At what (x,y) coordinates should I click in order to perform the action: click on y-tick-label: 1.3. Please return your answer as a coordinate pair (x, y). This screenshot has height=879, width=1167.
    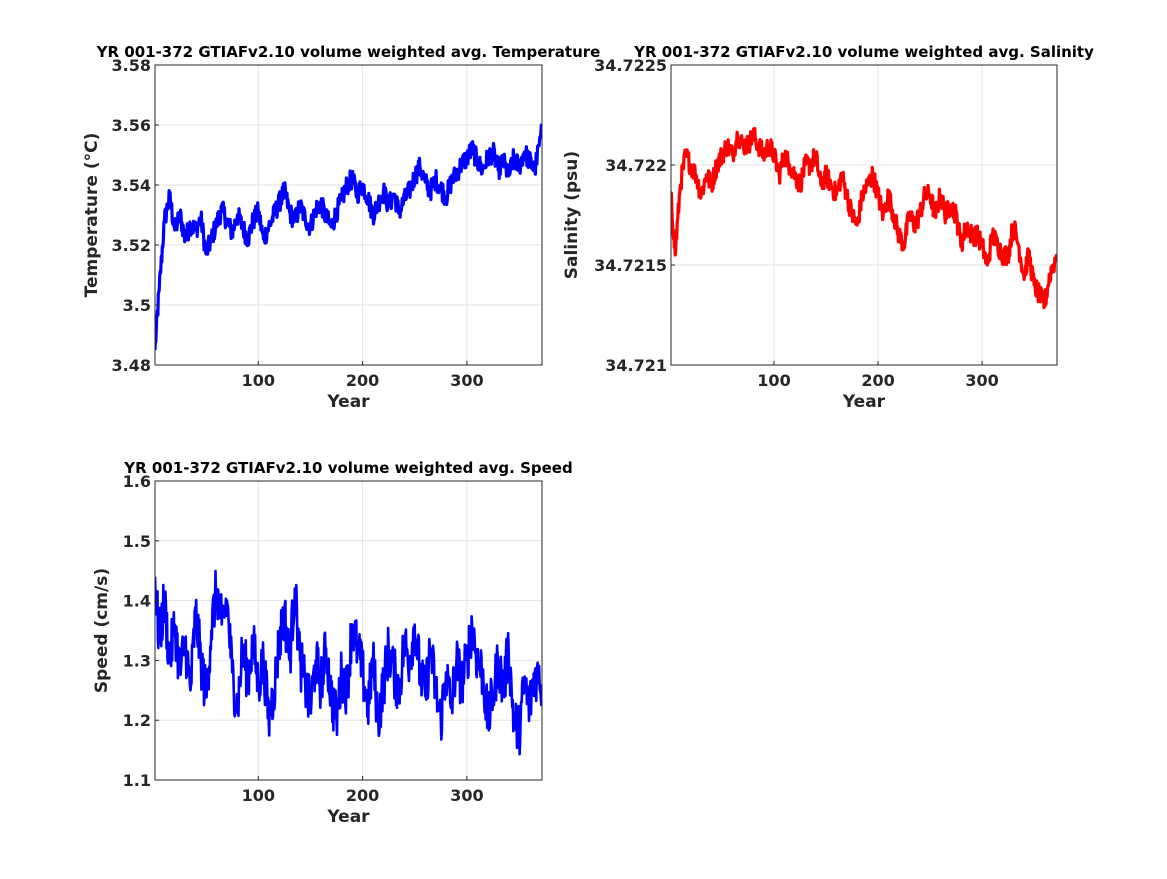
    Looking at the image, I should click on (137, 660).